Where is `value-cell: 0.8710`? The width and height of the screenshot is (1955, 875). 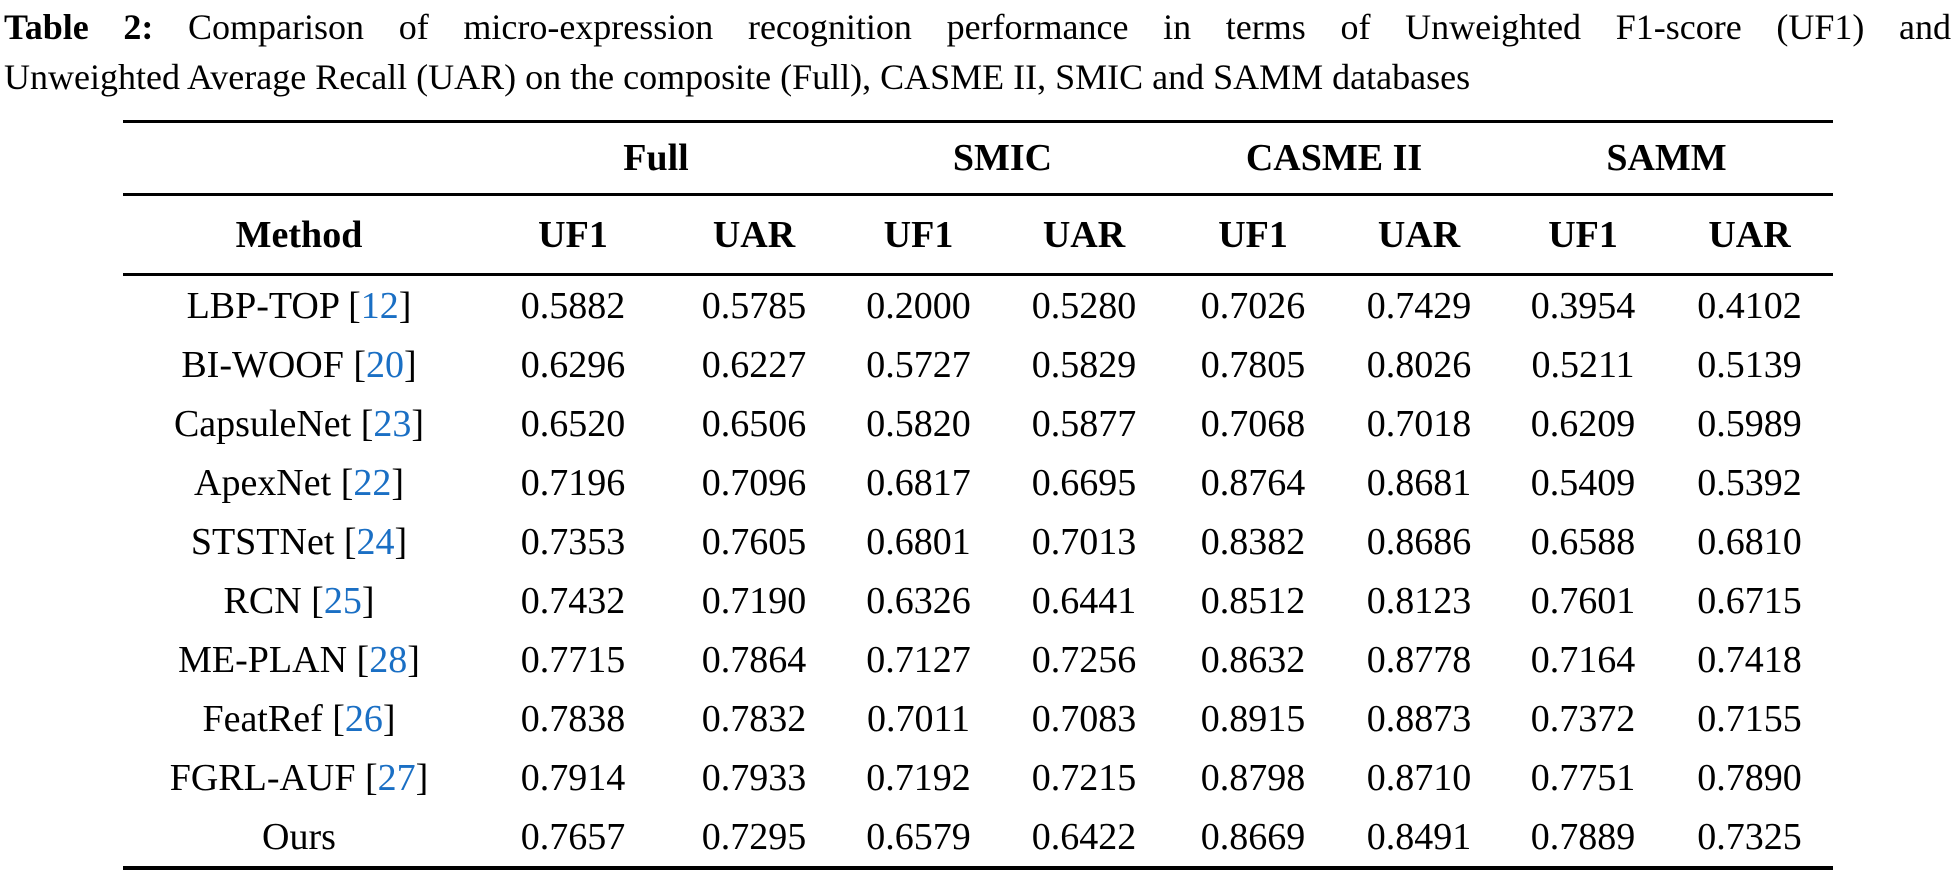
value-cell: 0.8710 is located at coordinates (1419, 777).